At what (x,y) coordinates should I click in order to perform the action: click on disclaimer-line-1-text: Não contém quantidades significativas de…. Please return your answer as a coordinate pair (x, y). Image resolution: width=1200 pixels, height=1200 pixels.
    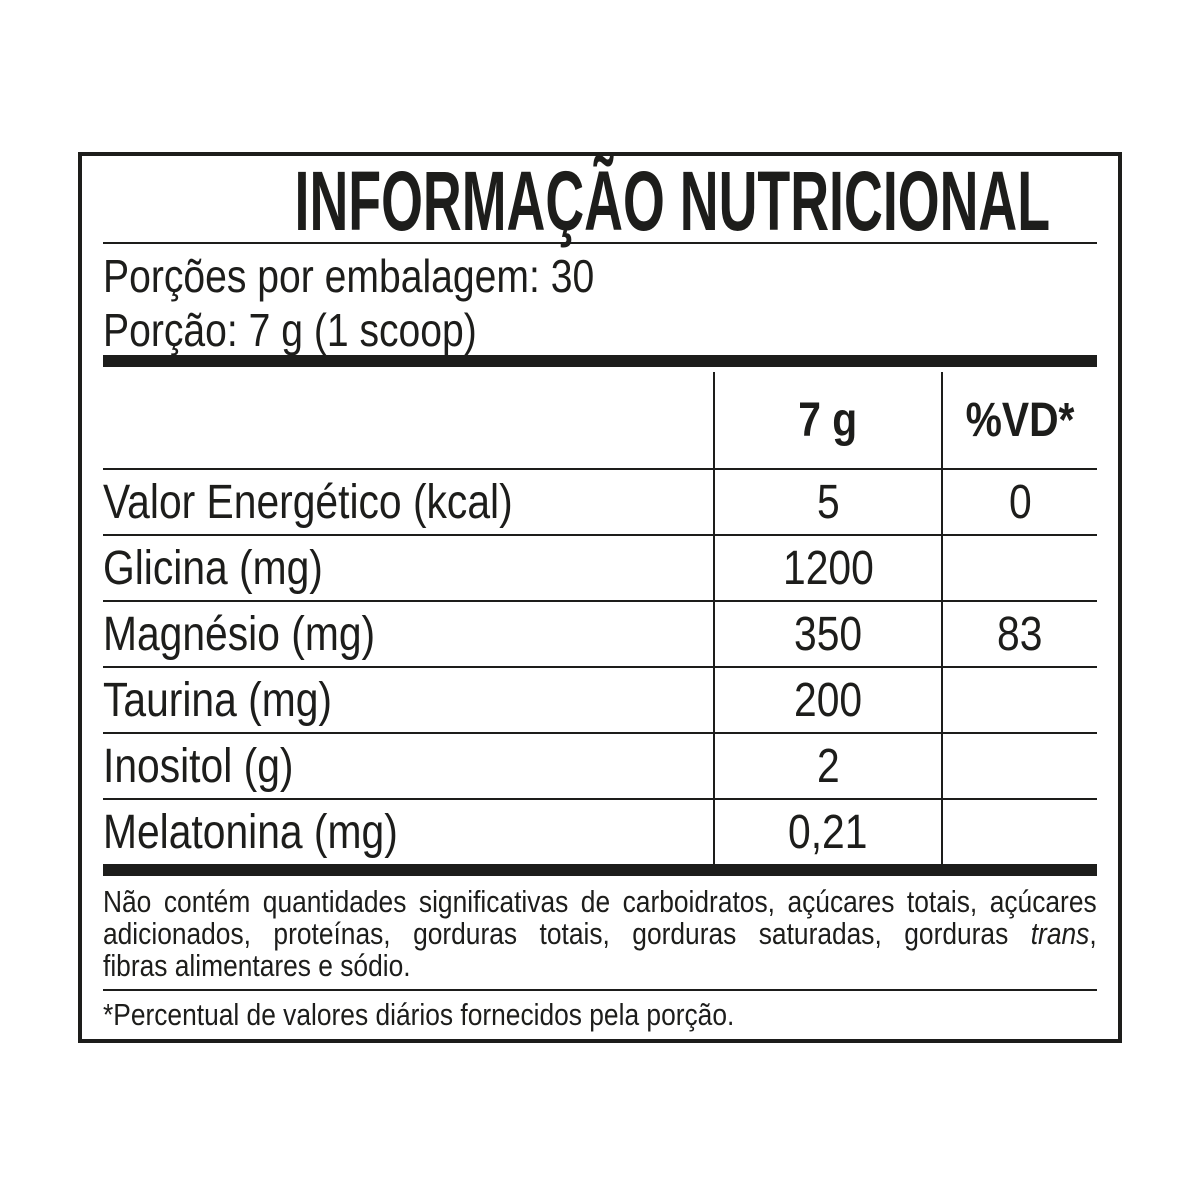
    Looking at the image, I should click on (600, 901).